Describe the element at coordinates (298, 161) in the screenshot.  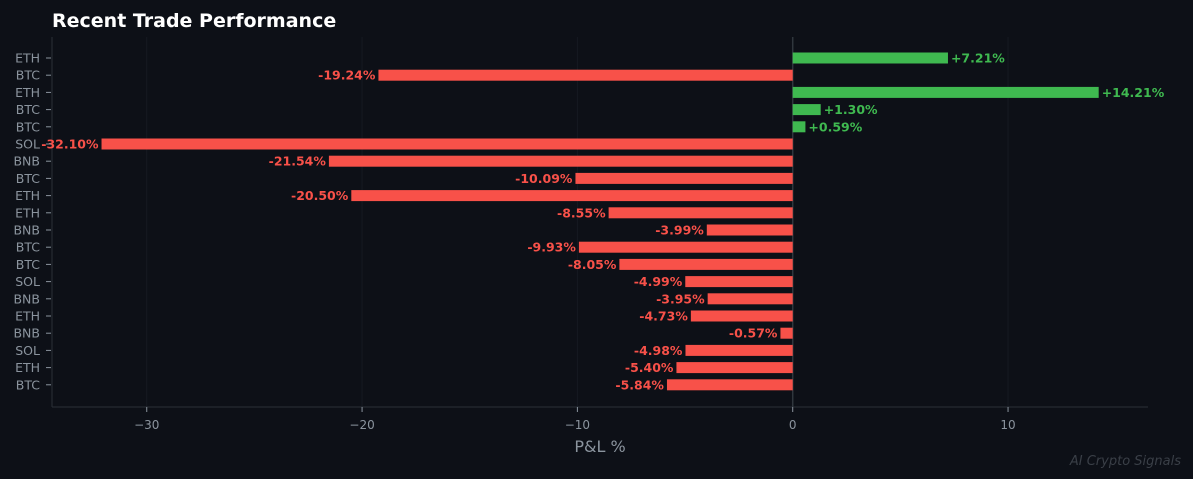
I see `data-label: -21.54%` at that location.